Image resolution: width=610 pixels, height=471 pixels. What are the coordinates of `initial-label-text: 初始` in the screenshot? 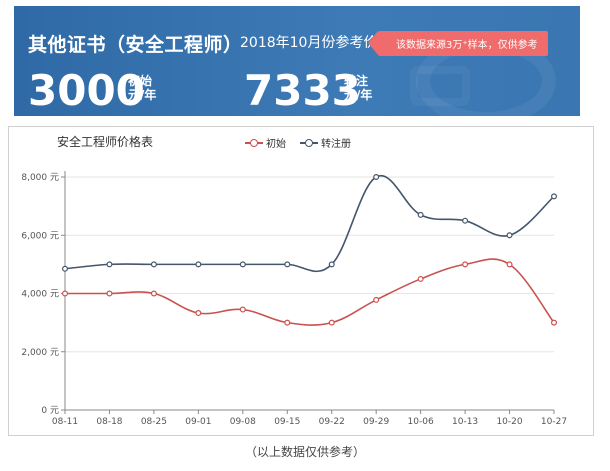 It's located at (140, 81).